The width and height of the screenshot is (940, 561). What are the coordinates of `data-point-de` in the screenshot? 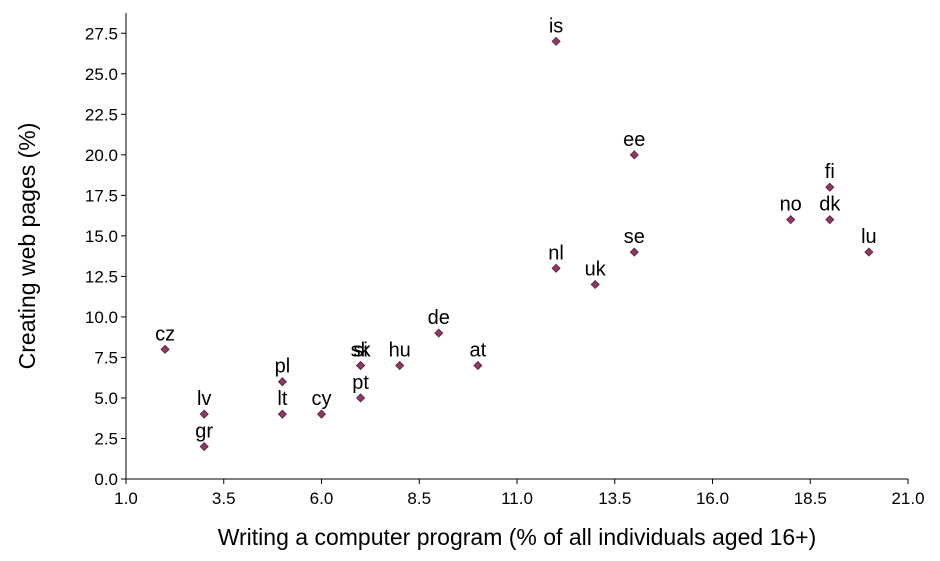 It's located at (439, 333).